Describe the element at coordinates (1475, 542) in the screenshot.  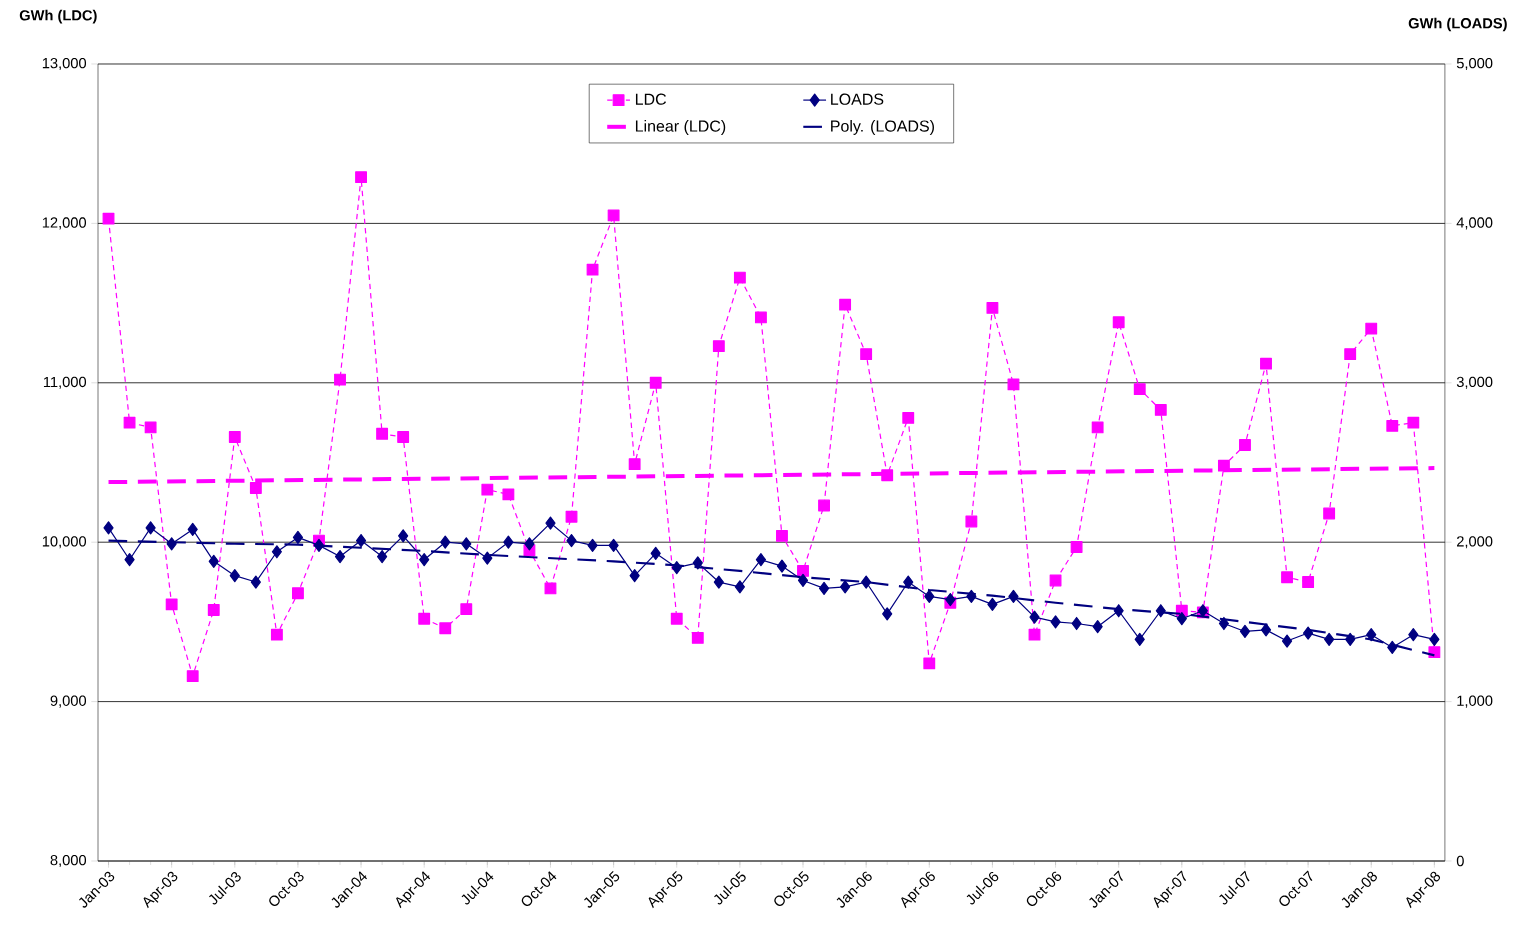
I see `y2-tick-label: 2,000` at that location.